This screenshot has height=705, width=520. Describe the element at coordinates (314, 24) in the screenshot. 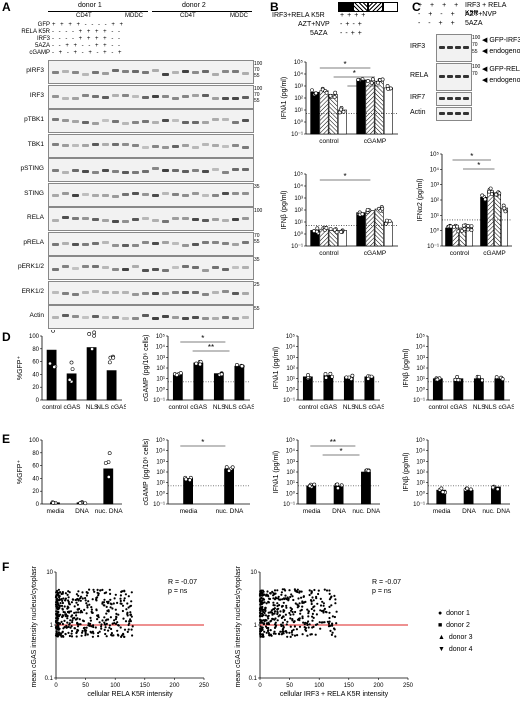

I see `condition-header: AZT+NVP` at that location.